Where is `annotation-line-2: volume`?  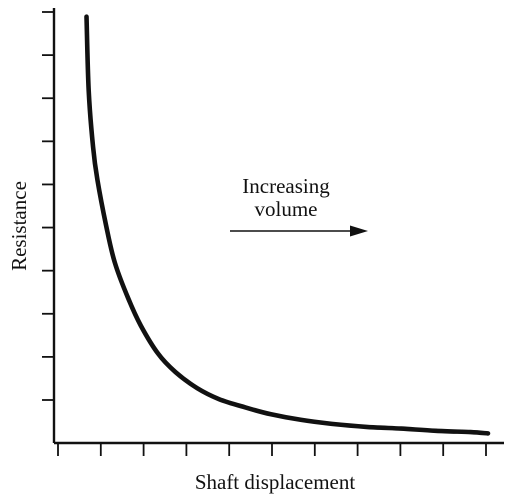 annotation-line-2: volume is located at coordinates (286, 209).